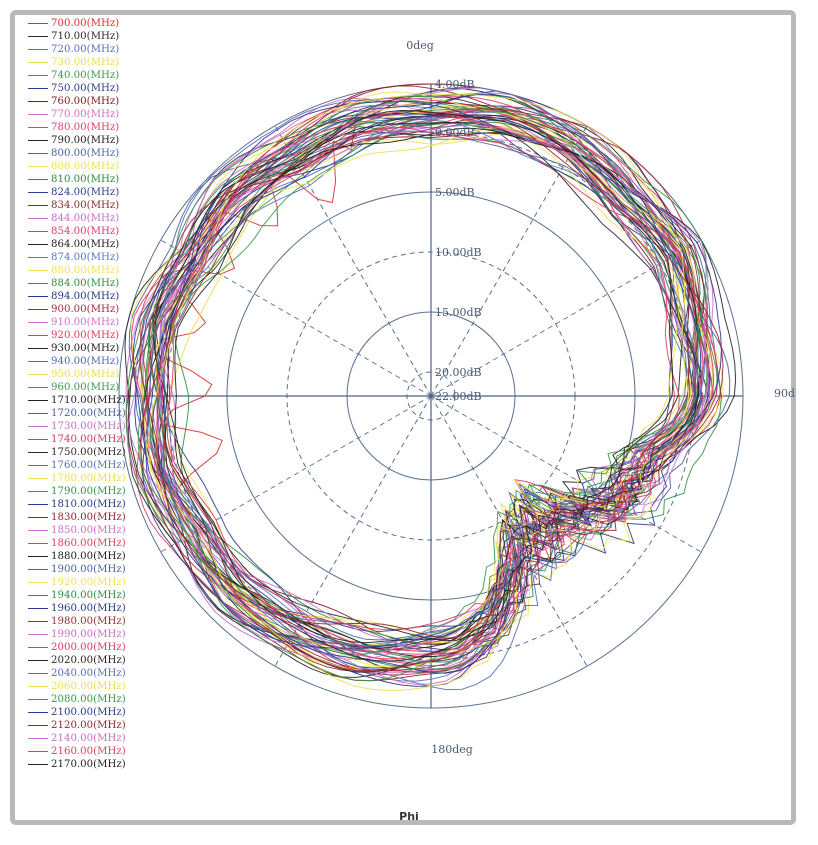 Image resolution: width=818 pixels, height=845 pixels. What do you see at coordinates (77, 75) in the screenshot?
I see `legend-item: 740.00(MHz)` at bounding box center [77, 75].